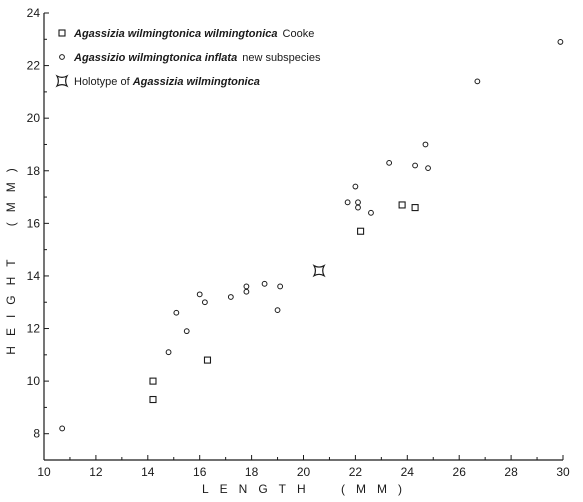  What do you see at coordinates (460, 472) in the screenshot?
I see `x-tick-label: 26` at bounding box center [460, 472].